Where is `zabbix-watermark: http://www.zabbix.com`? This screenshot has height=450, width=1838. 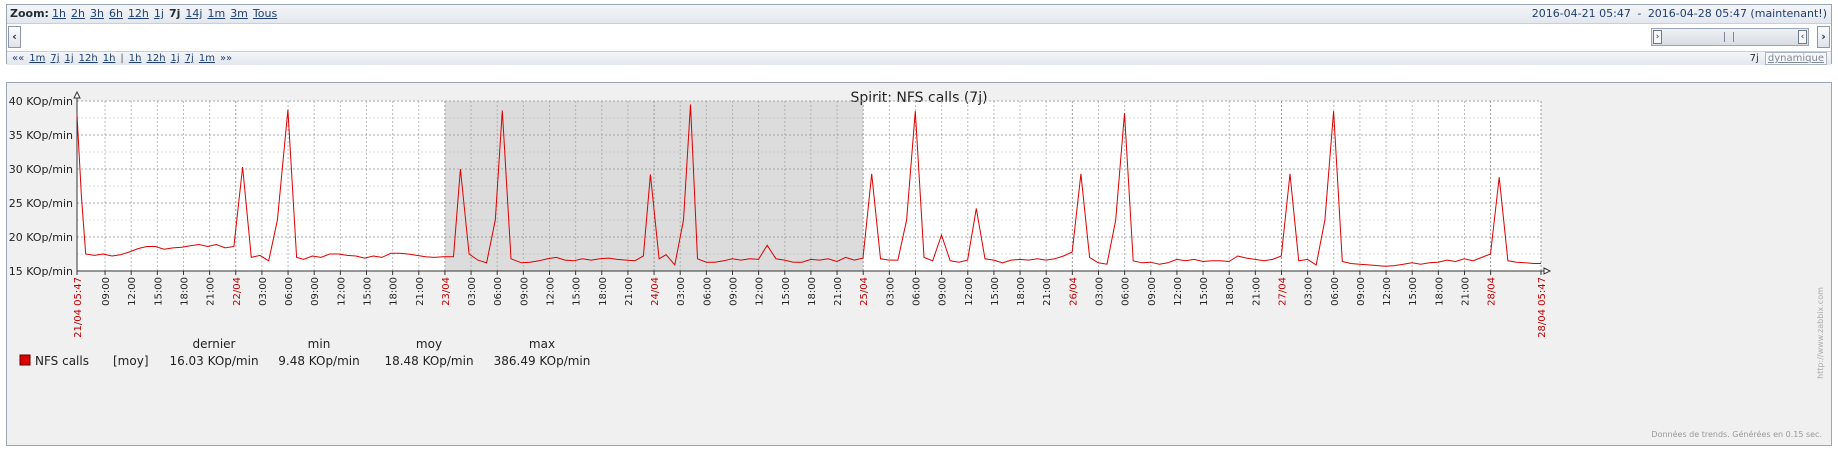 zabbix-watermark: http://www.zabbix.com is located at coordinates (1820, 333).